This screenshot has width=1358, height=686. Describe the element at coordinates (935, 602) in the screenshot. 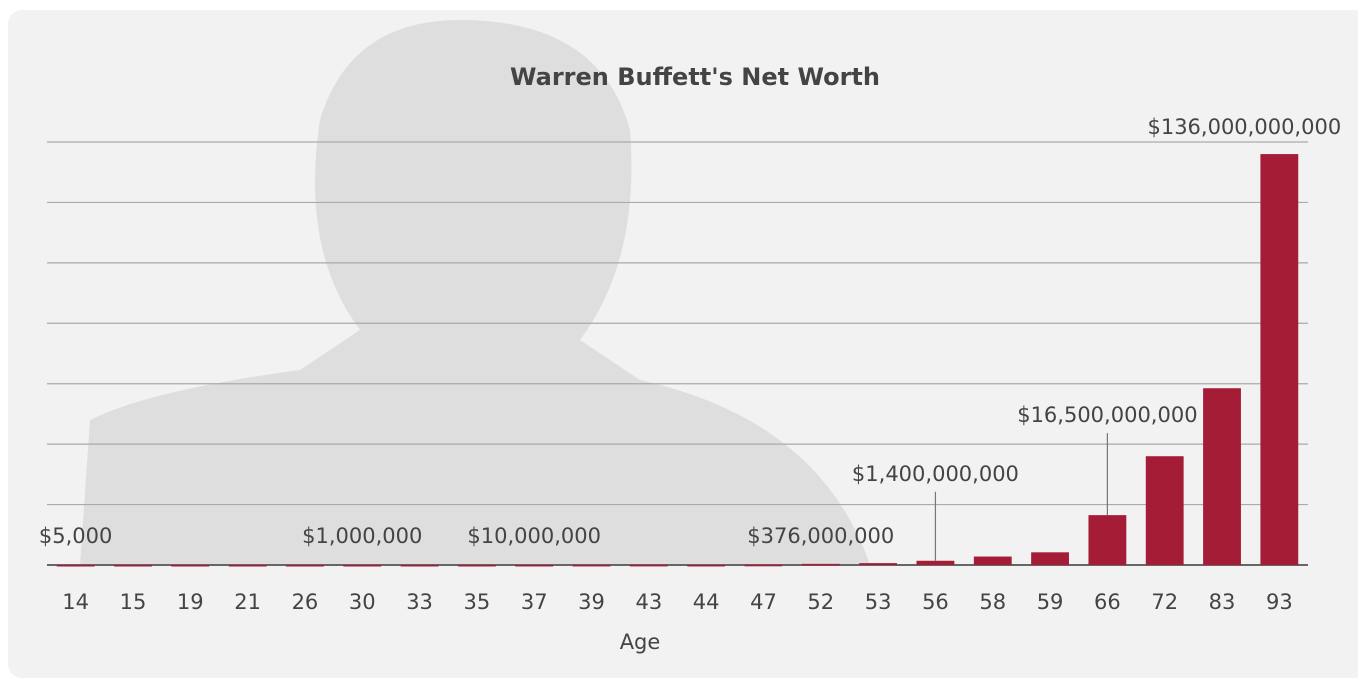

I see `x-tick-label: 56` at that location.